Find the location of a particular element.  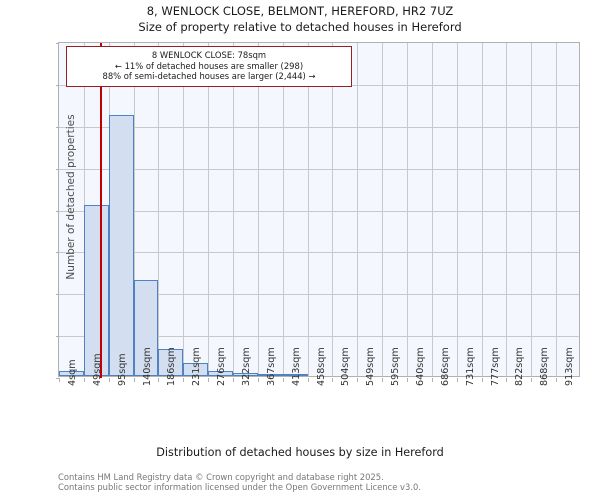

annotation-line-1: 8 WENLOCK CLOSE: 78sqm is located at coordinates (209, 55).